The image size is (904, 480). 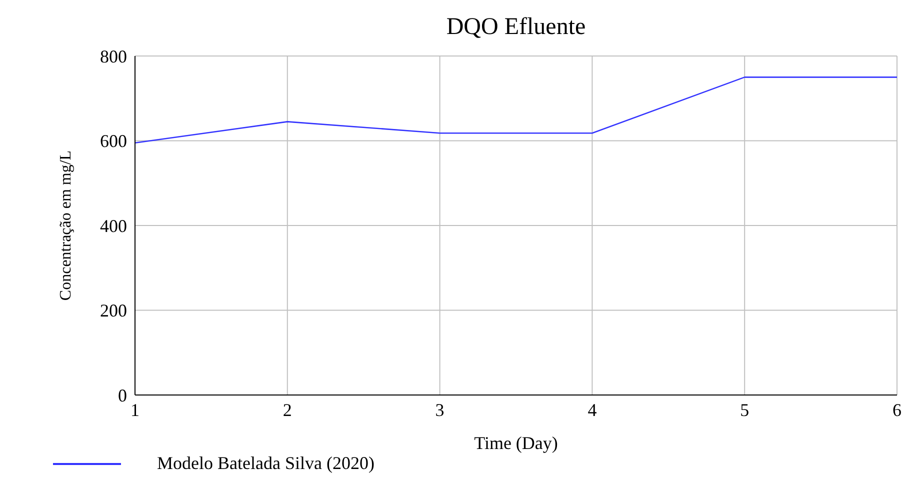 I want to click on y-axis-title: Concentração em mg/L, so click(x=66, y=225).